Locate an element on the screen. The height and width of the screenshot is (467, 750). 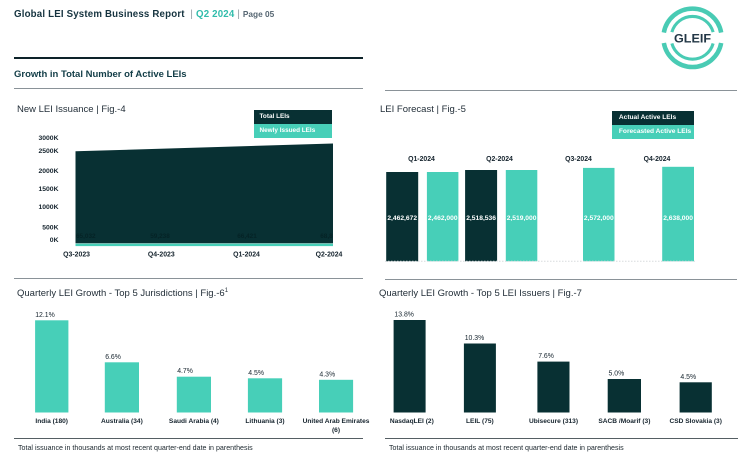
svg-text: 2,462,000 is located at coordinates (443, 218).